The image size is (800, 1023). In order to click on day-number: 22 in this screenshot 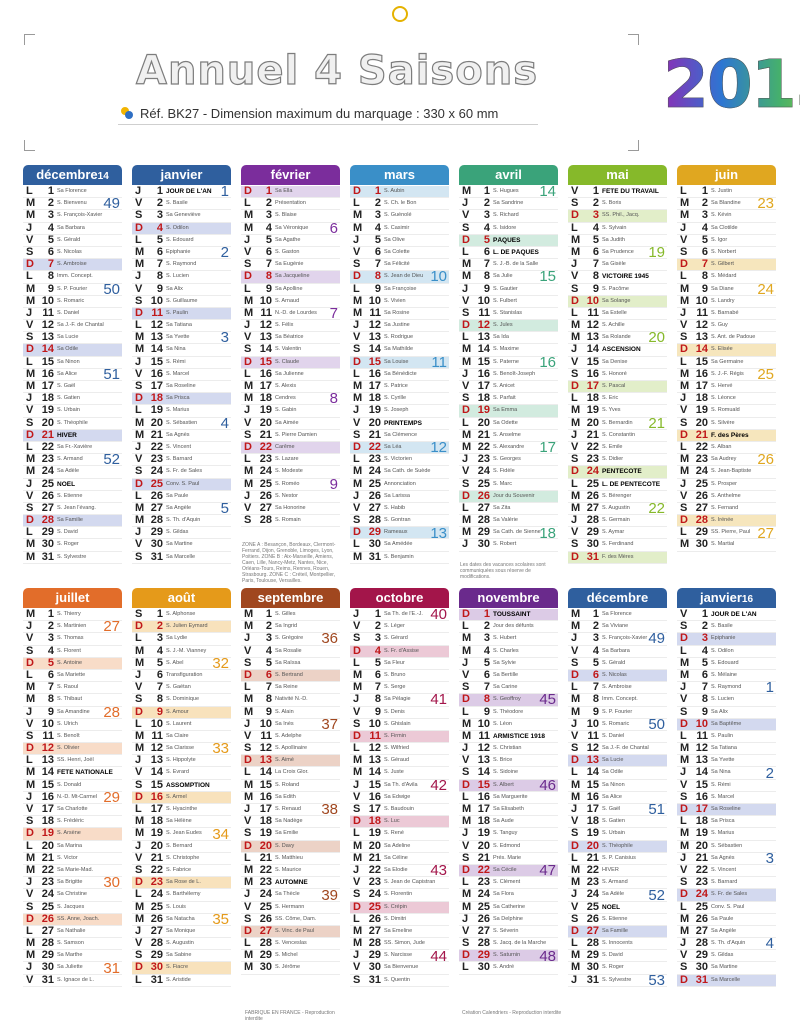, I will do `click(47, 869)`.